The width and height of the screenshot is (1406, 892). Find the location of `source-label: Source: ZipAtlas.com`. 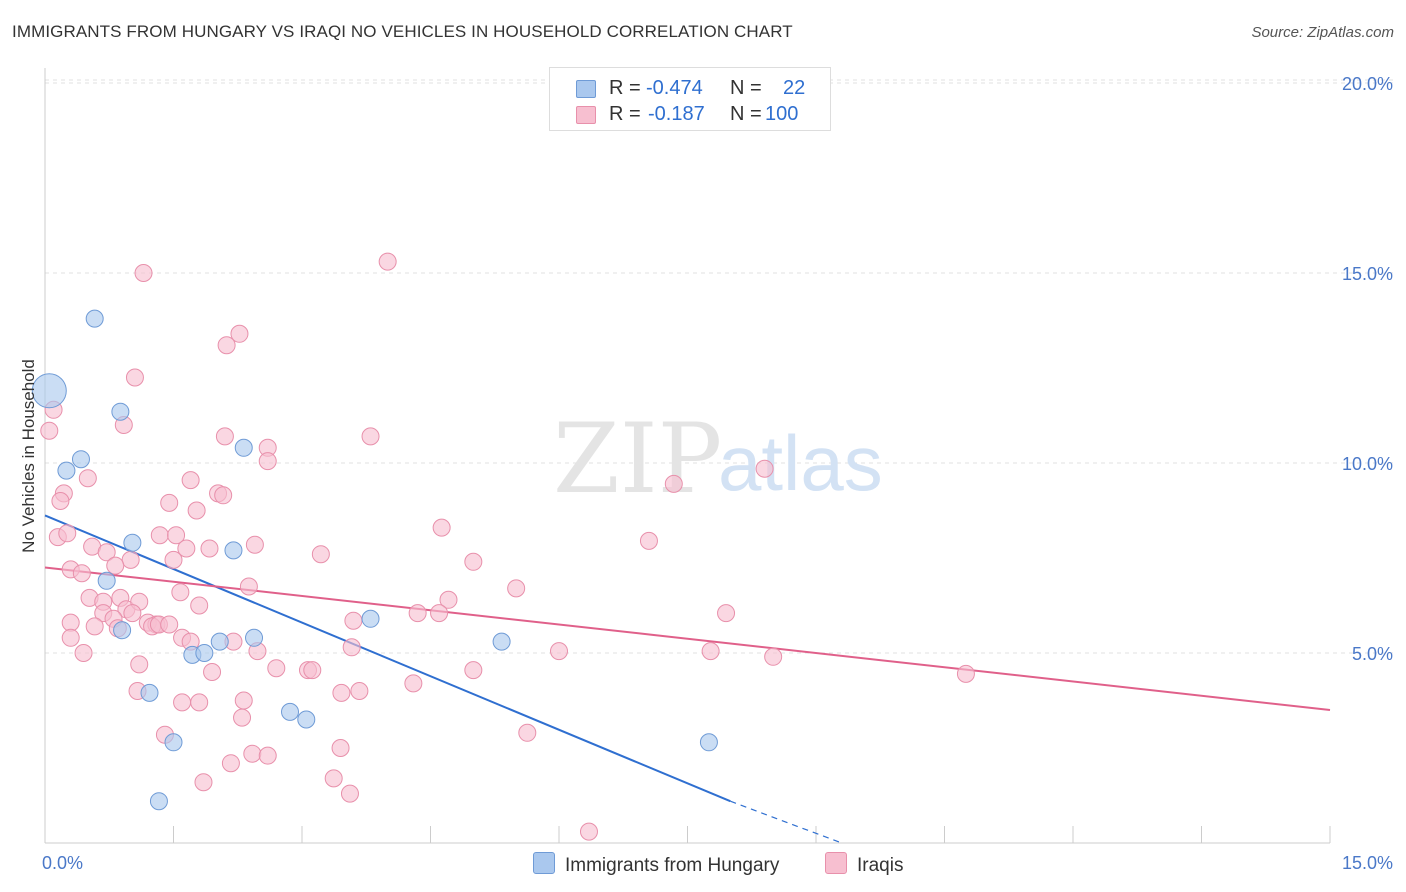

source-label: Source: ZipAtlas.com is located at coordinates (1322, 32).